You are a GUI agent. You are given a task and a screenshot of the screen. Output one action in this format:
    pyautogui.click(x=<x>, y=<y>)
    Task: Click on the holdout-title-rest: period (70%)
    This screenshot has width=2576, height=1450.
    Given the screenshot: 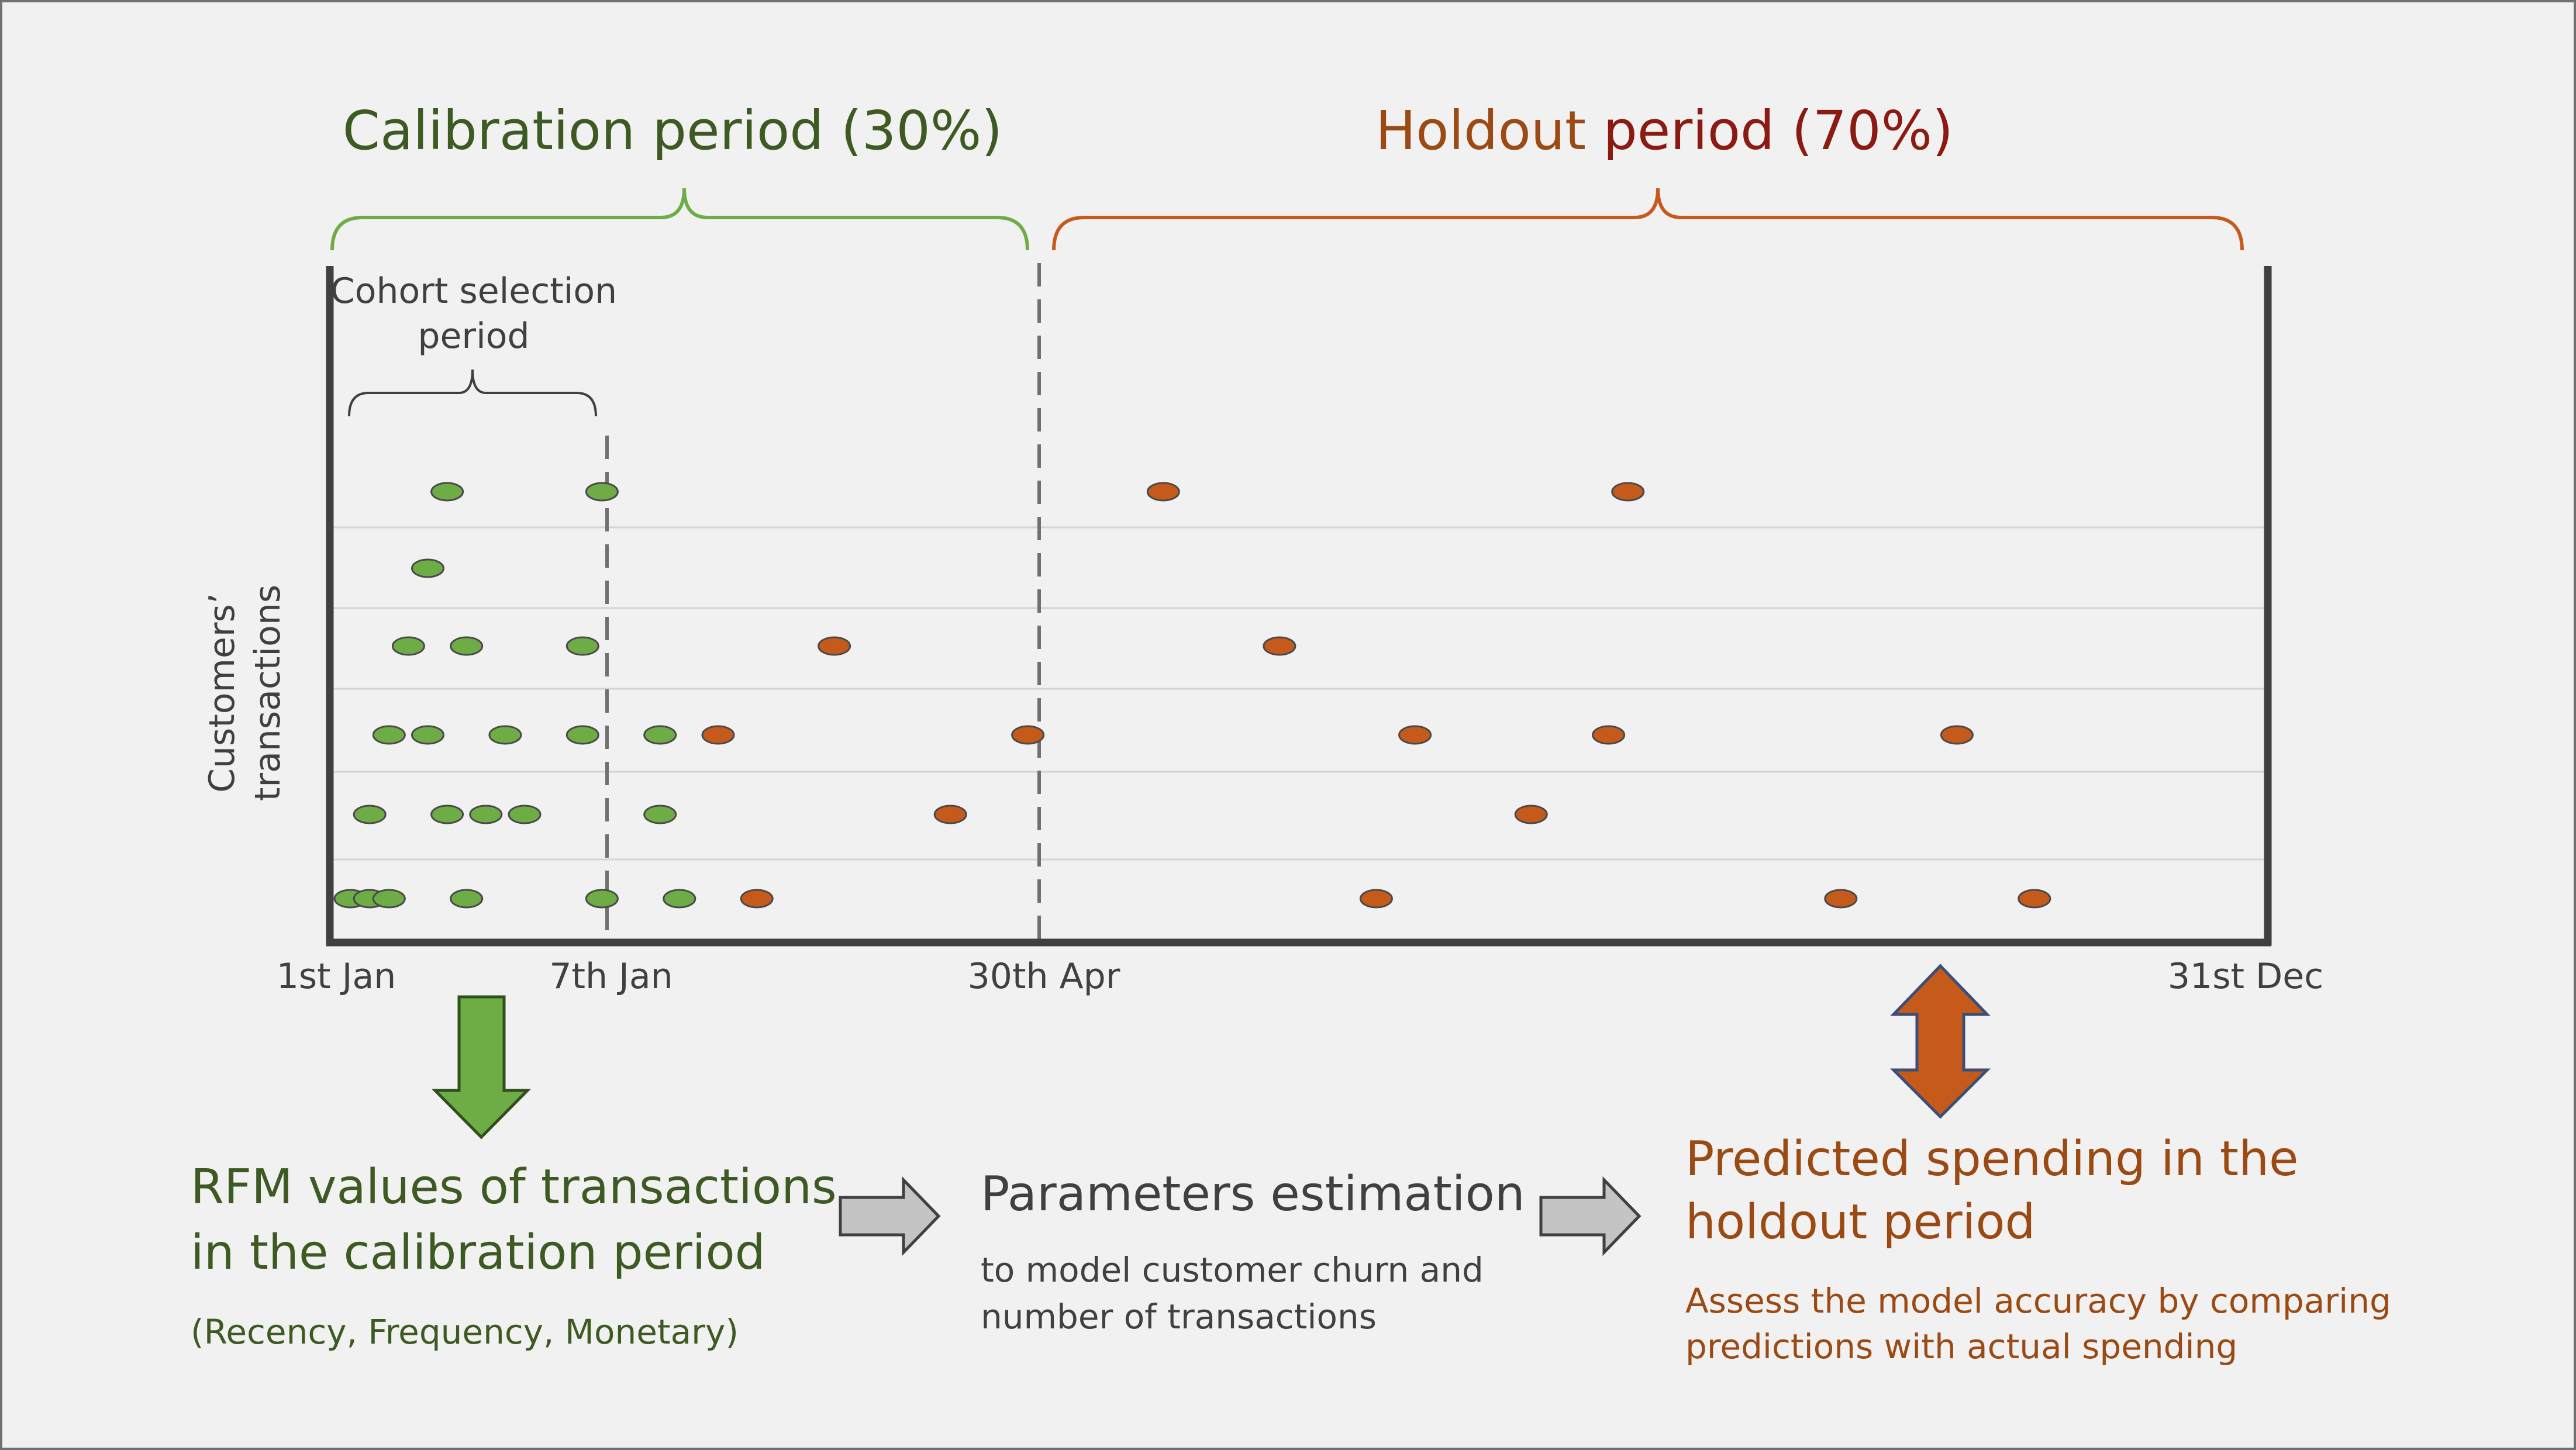 What is the action you would take?
    pyautogui.click(x=1778, y=131)
    